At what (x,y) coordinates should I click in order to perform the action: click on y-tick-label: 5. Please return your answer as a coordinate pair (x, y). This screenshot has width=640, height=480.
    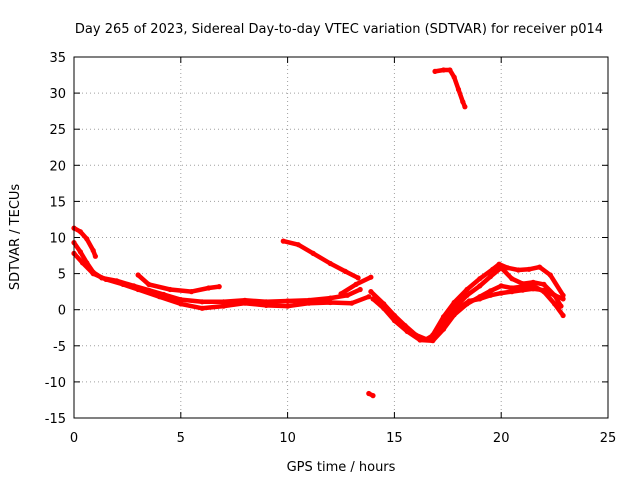
    Looking at the image, I should click on (62, 275).